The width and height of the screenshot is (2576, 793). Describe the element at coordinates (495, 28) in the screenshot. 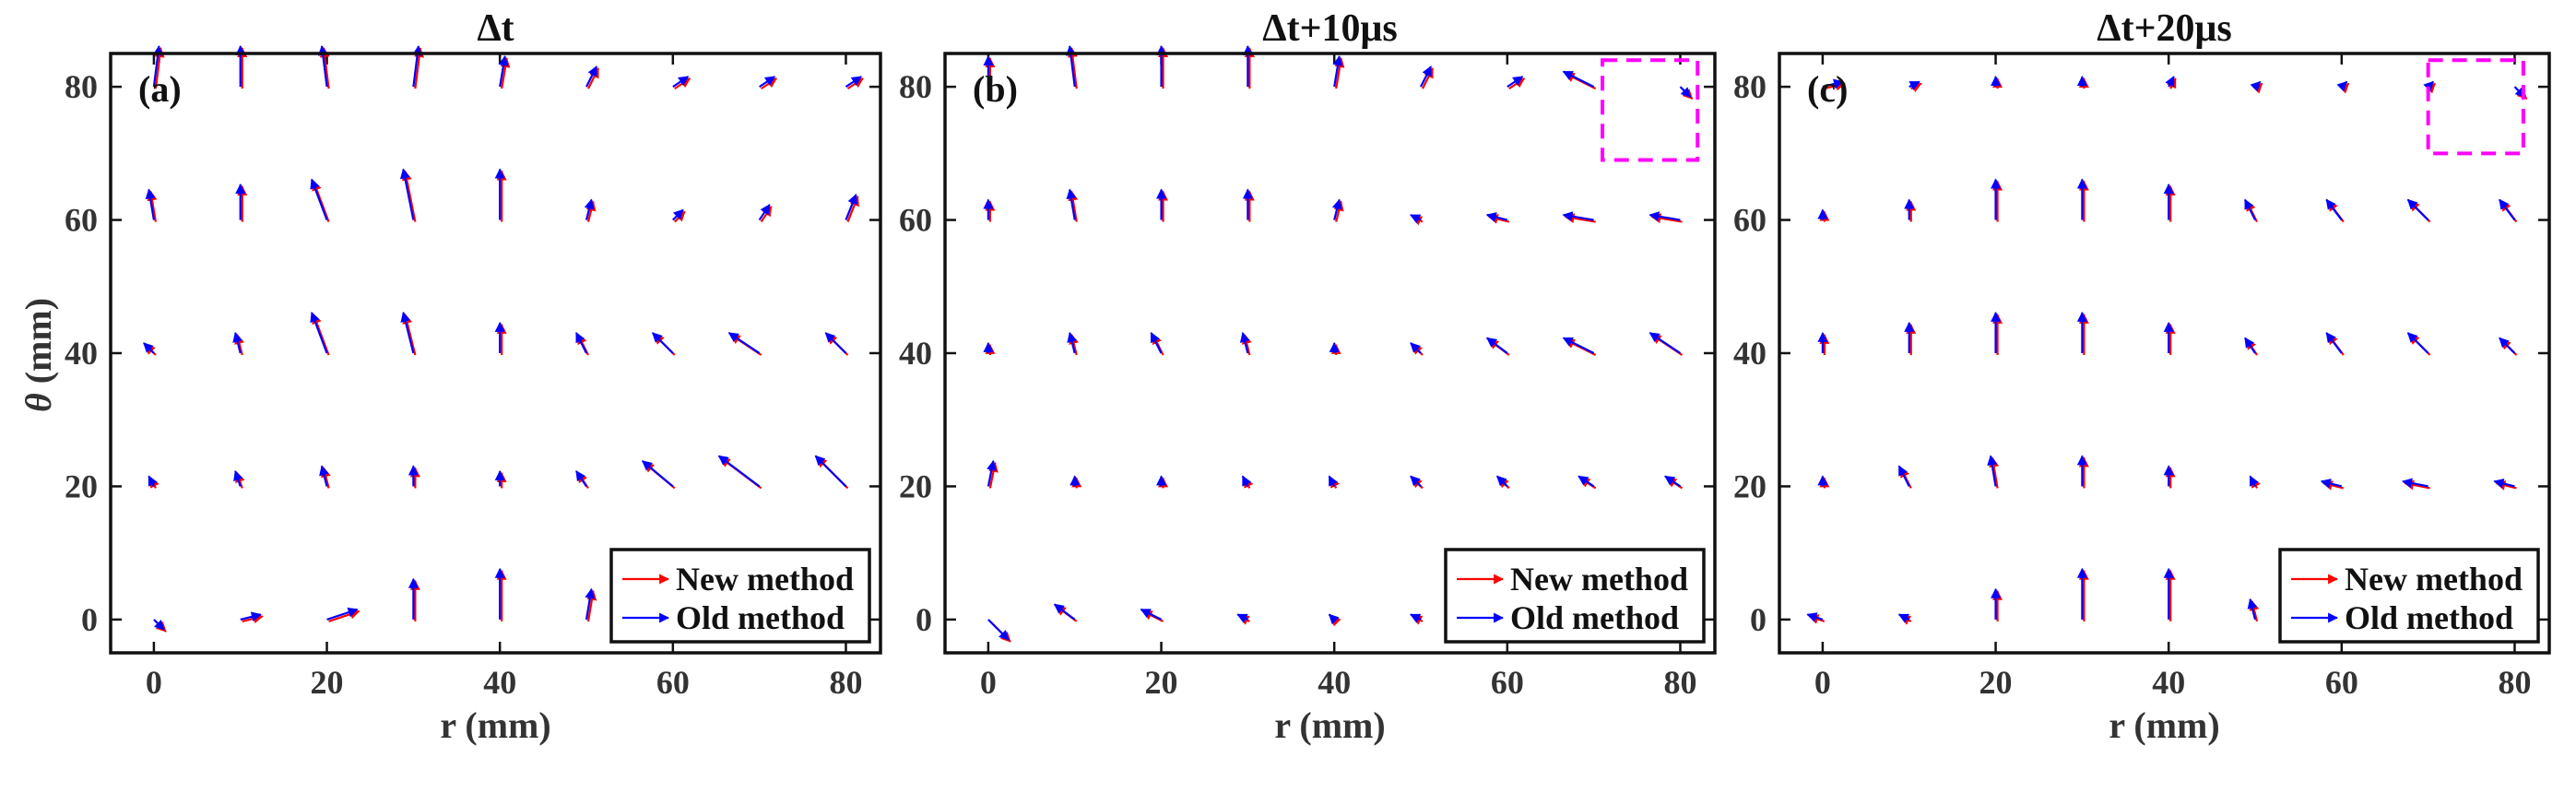

I see `panel-title: Δt` at that location.